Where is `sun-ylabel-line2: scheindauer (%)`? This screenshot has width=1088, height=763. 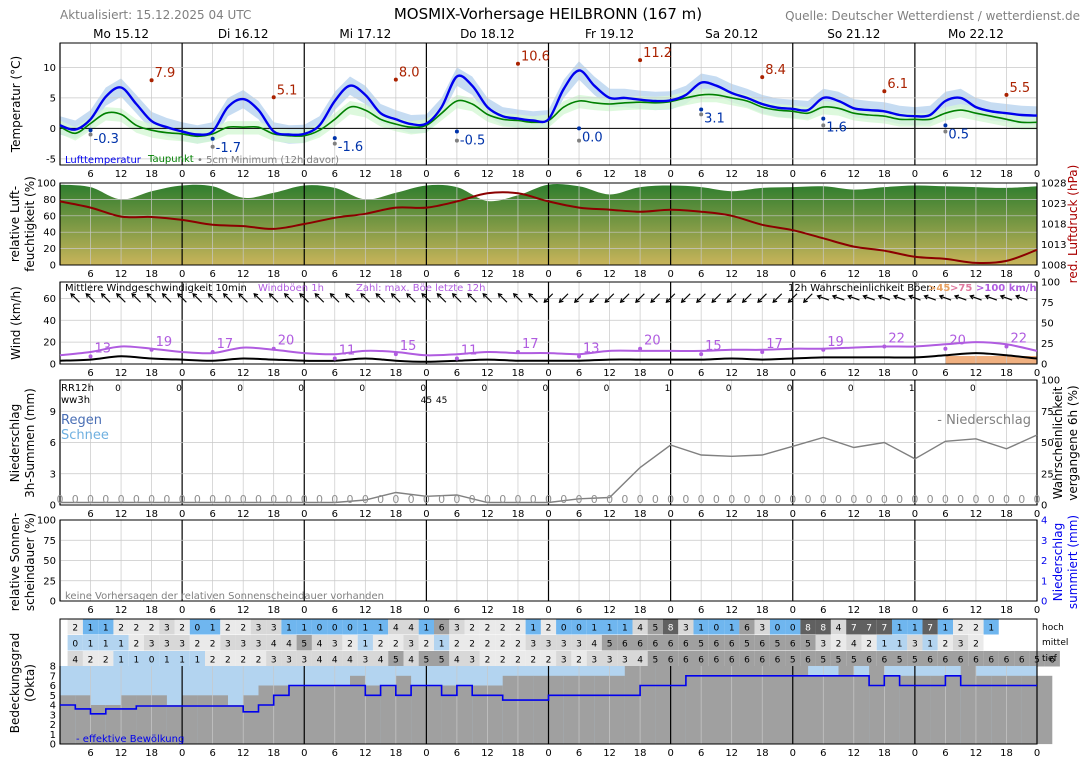
sun-ylabel-line2: scheindauer (%) is located at coordinates (30, 562).